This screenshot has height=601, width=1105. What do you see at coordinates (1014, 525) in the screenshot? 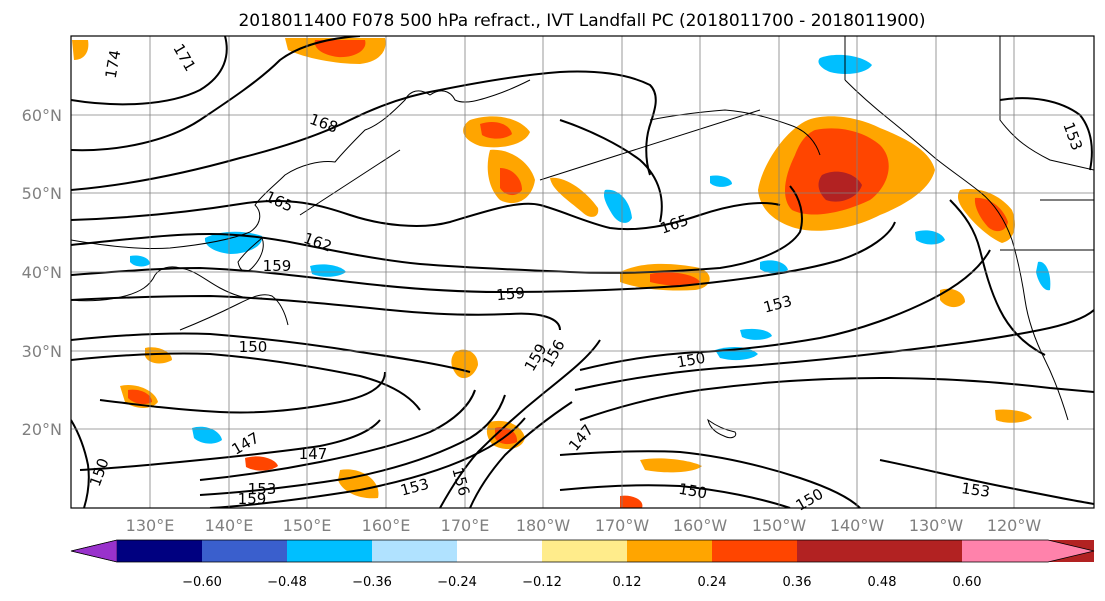
I see `lon-label: 120°W` at bounding box center [1014, 525].